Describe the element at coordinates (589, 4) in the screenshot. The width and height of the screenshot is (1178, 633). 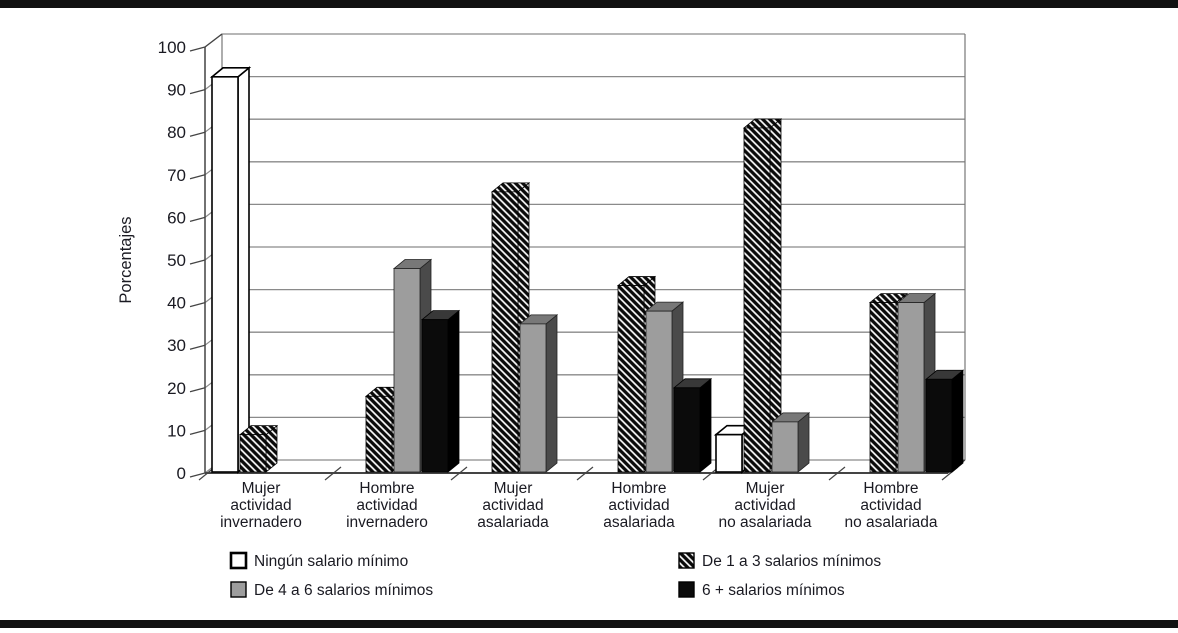
I see `top-rule` at that location.